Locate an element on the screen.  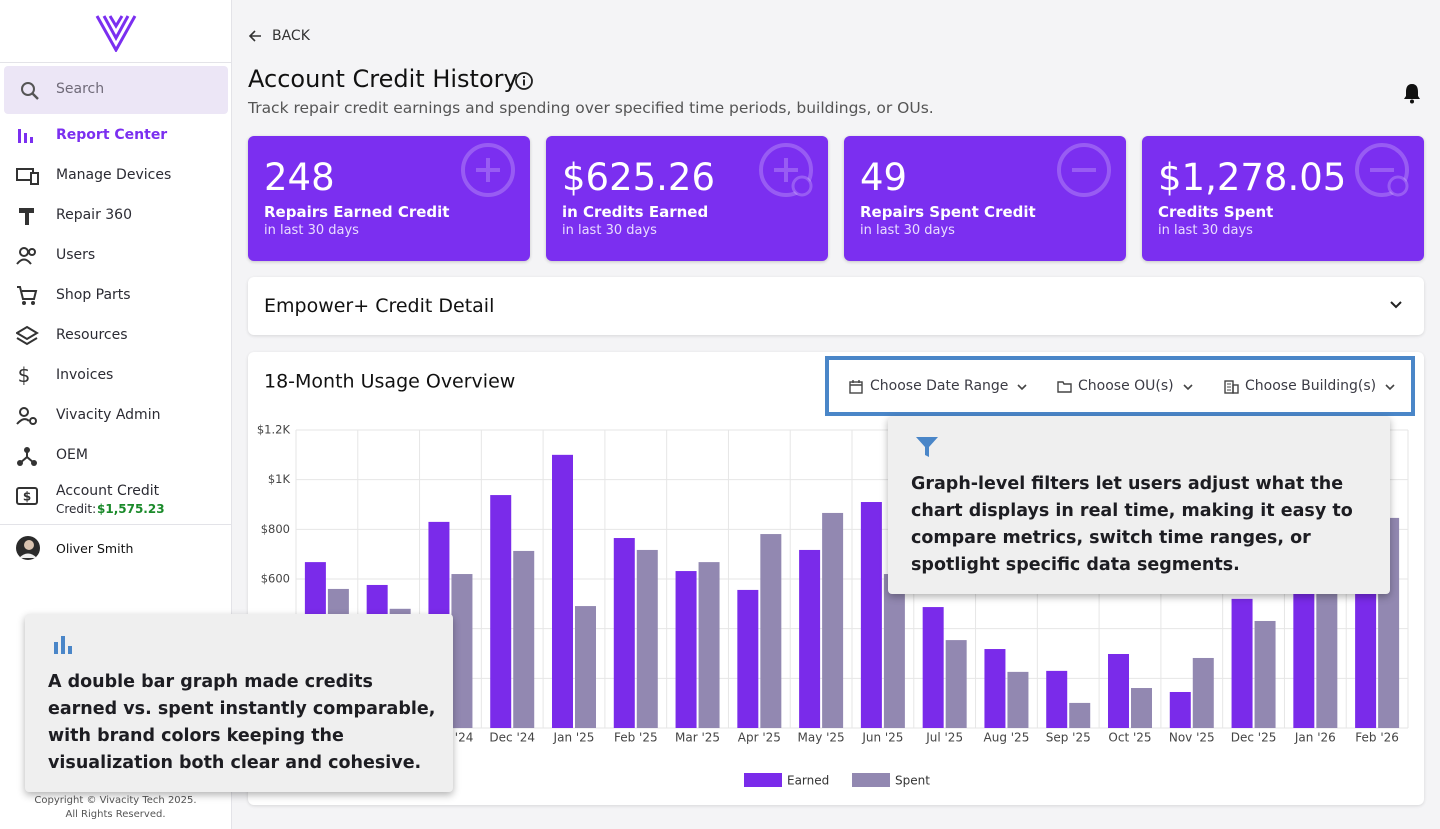
stat-value: $625.26 is located at coordinates (639, 177).